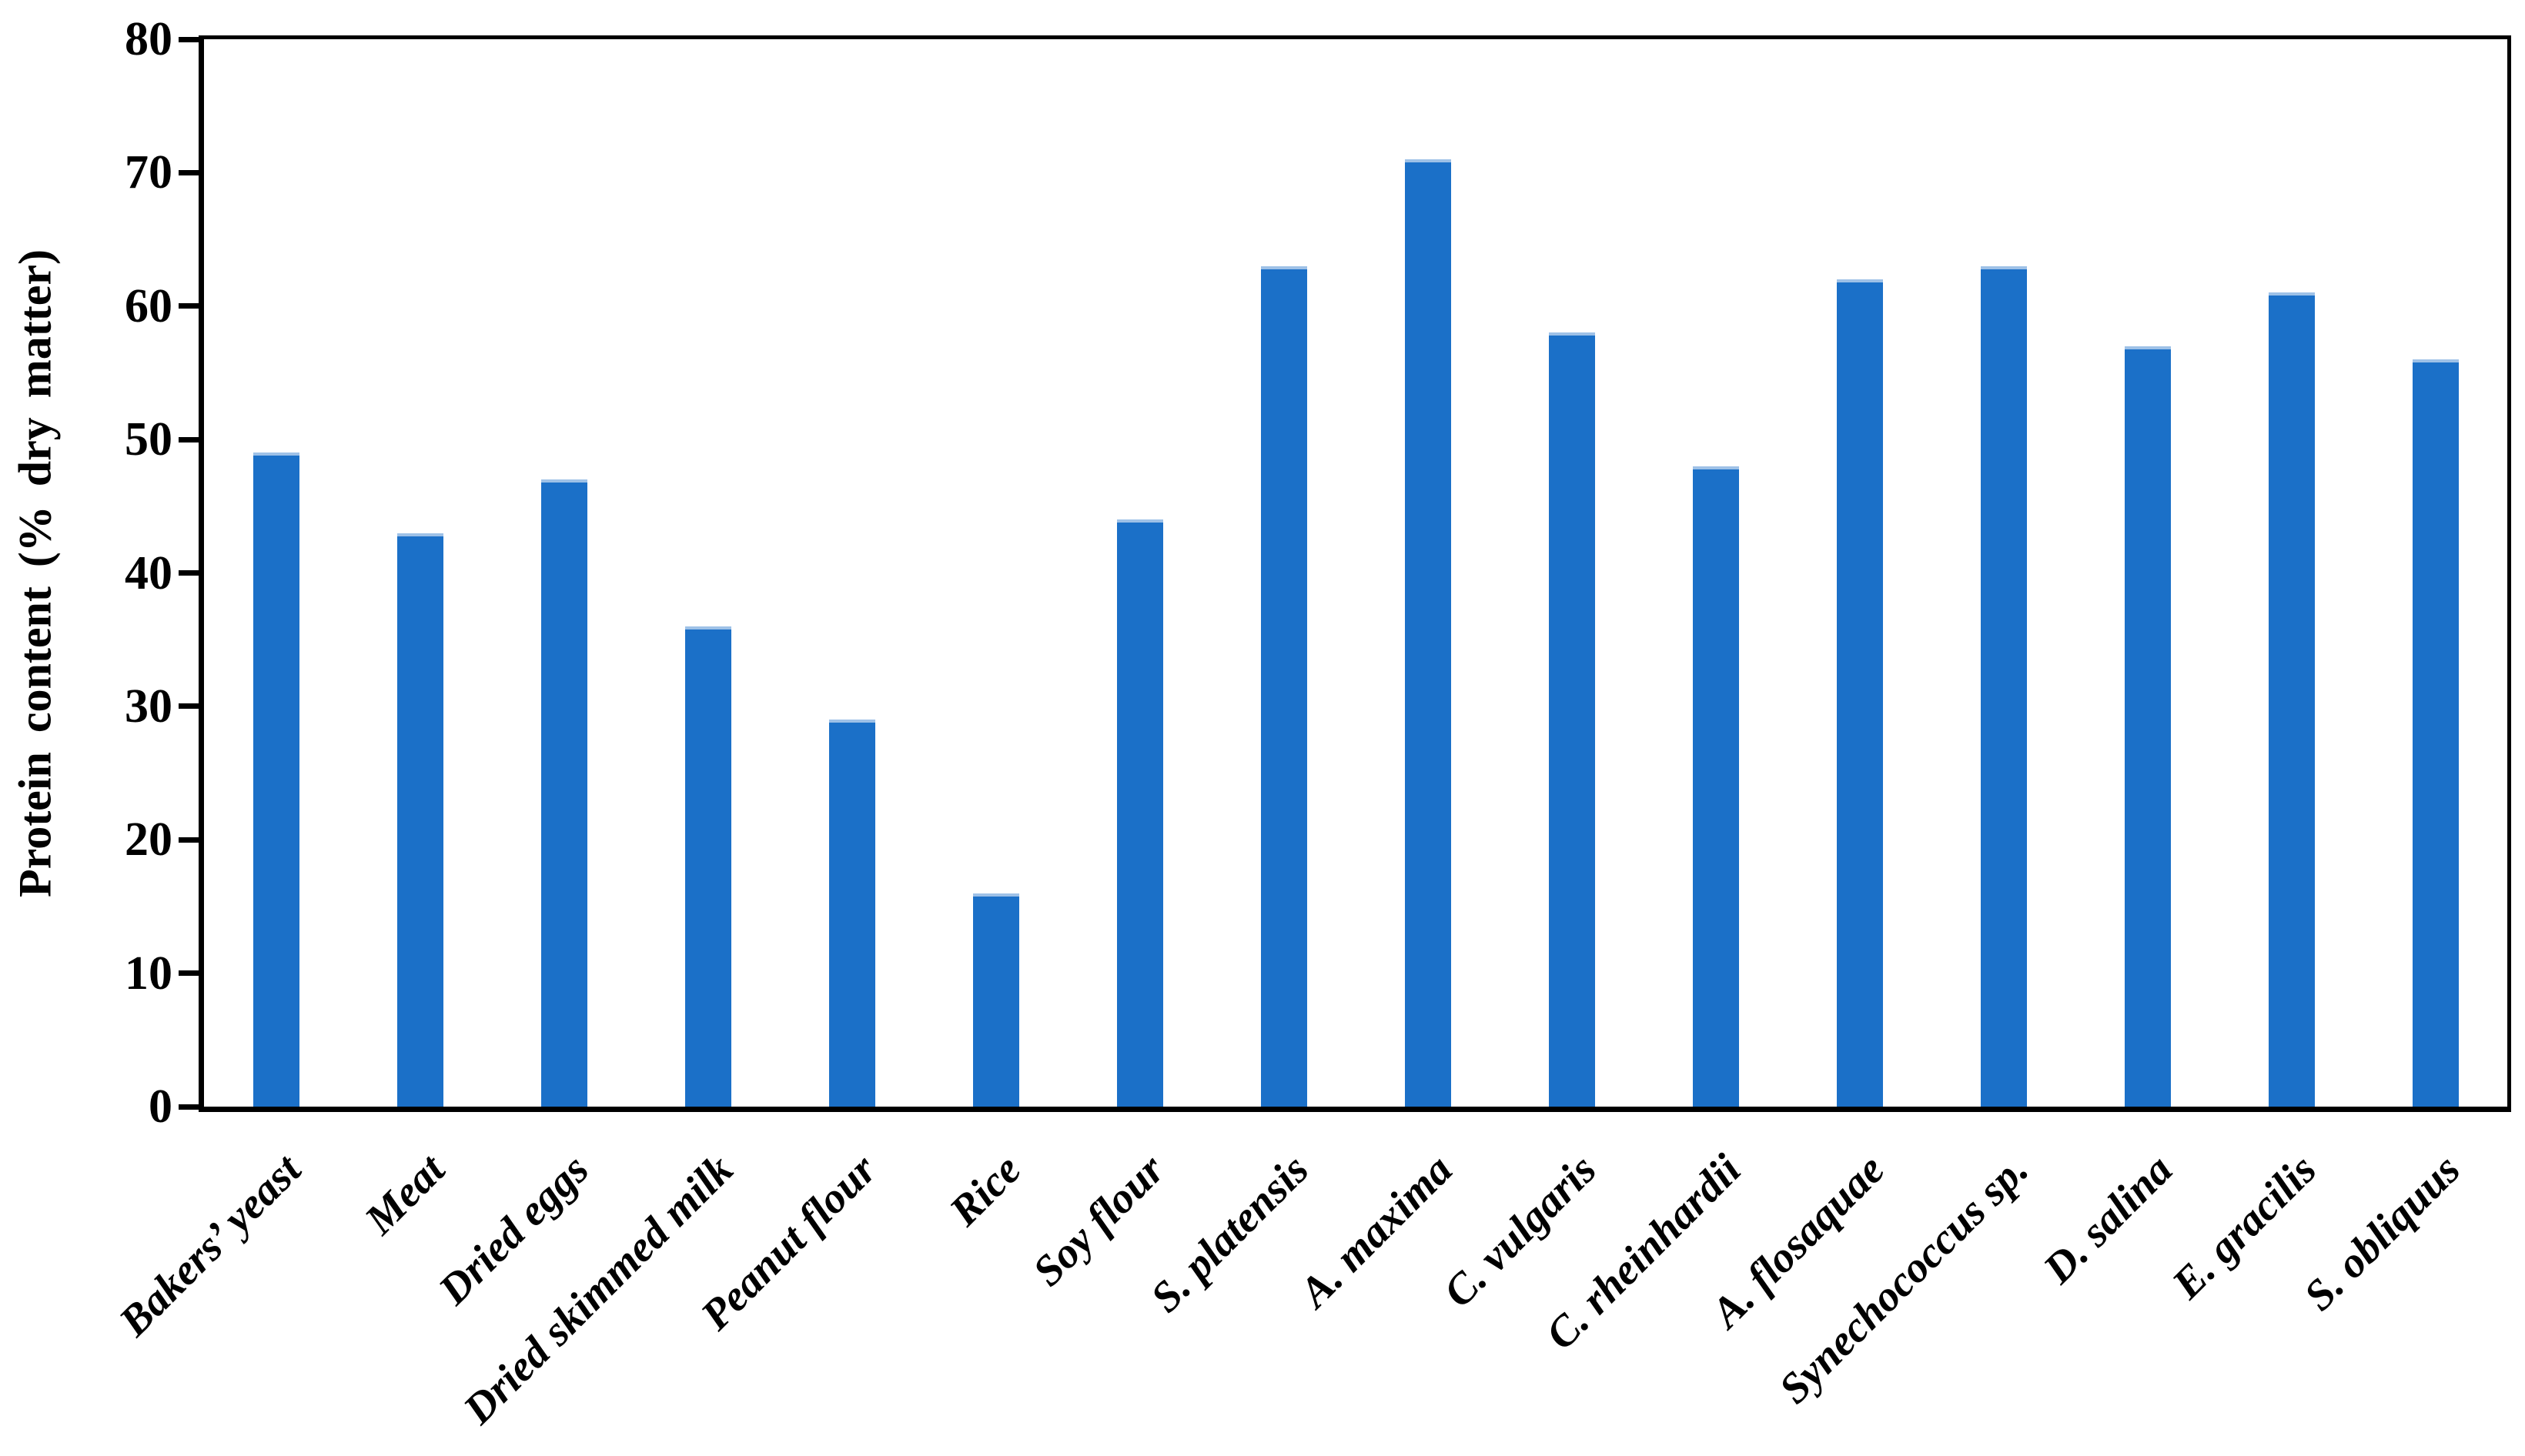 Image resolution: width=2525 pixels, height=1456 pixels. Describe the element at coordinates (148, 306) in the screenshot. I see `y-tick-label: 60` at that location.